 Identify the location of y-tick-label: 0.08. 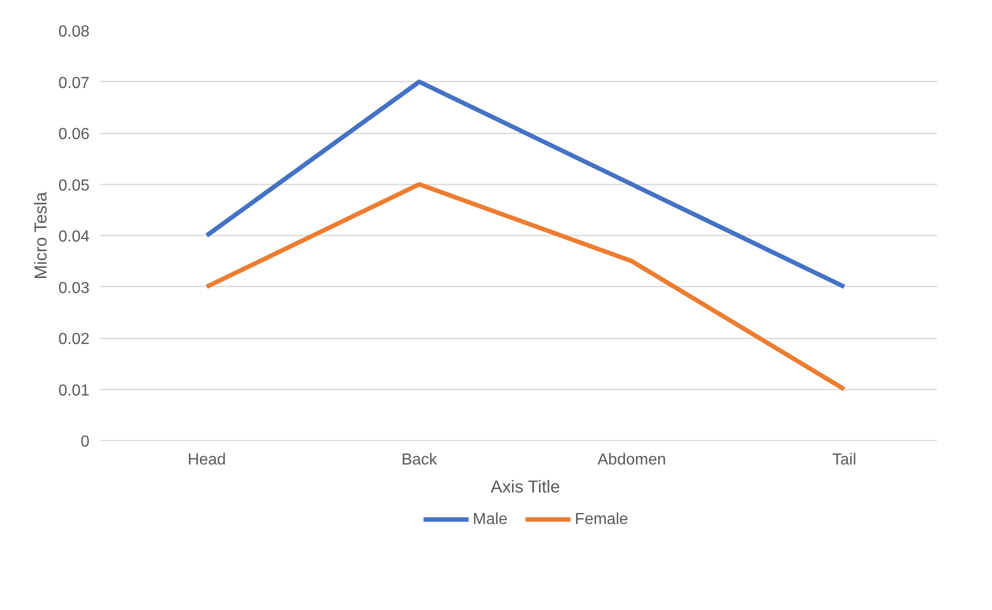
(74, 32).